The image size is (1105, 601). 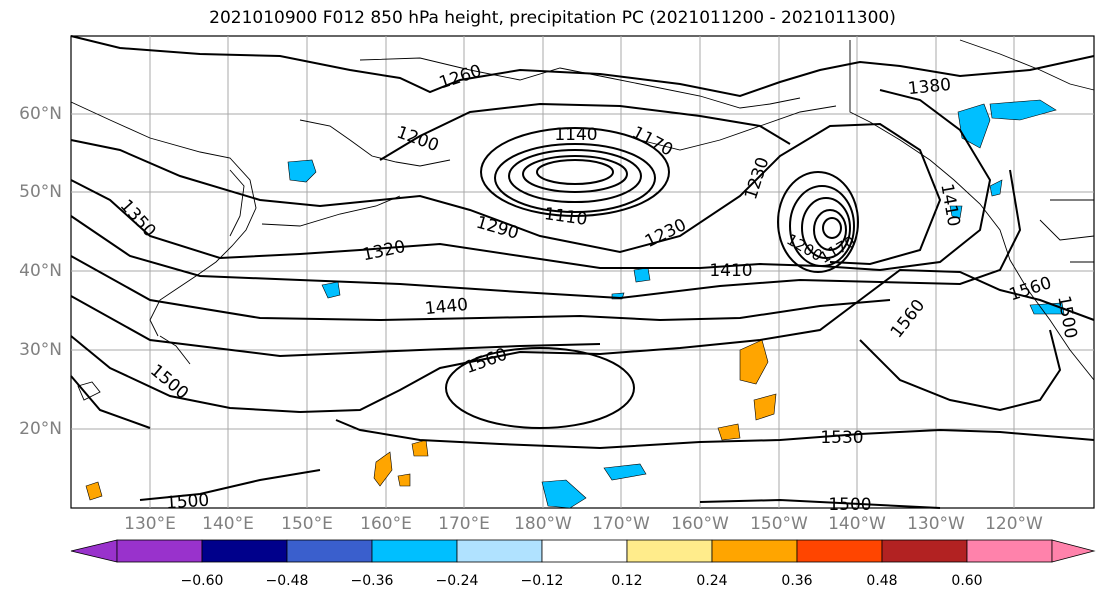 I want to click on lat-label: 60°N, so click(x=40, y=114).